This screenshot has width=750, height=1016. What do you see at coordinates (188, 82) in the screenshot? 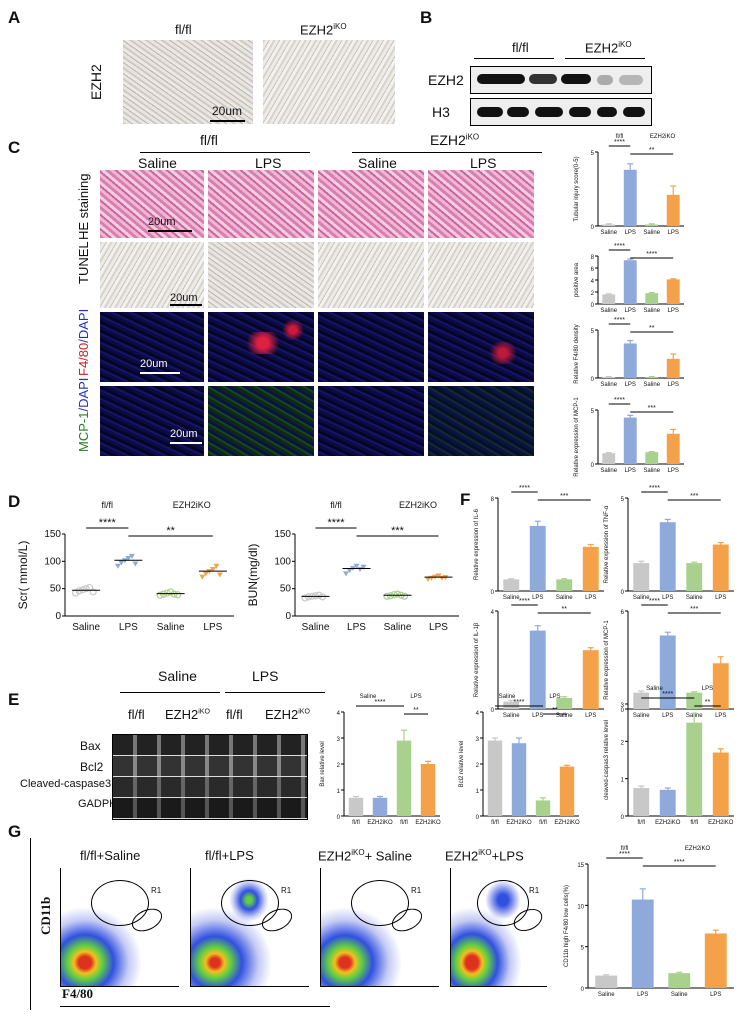
I see `ihc-image-flfl` at bounding box center [188, 82].